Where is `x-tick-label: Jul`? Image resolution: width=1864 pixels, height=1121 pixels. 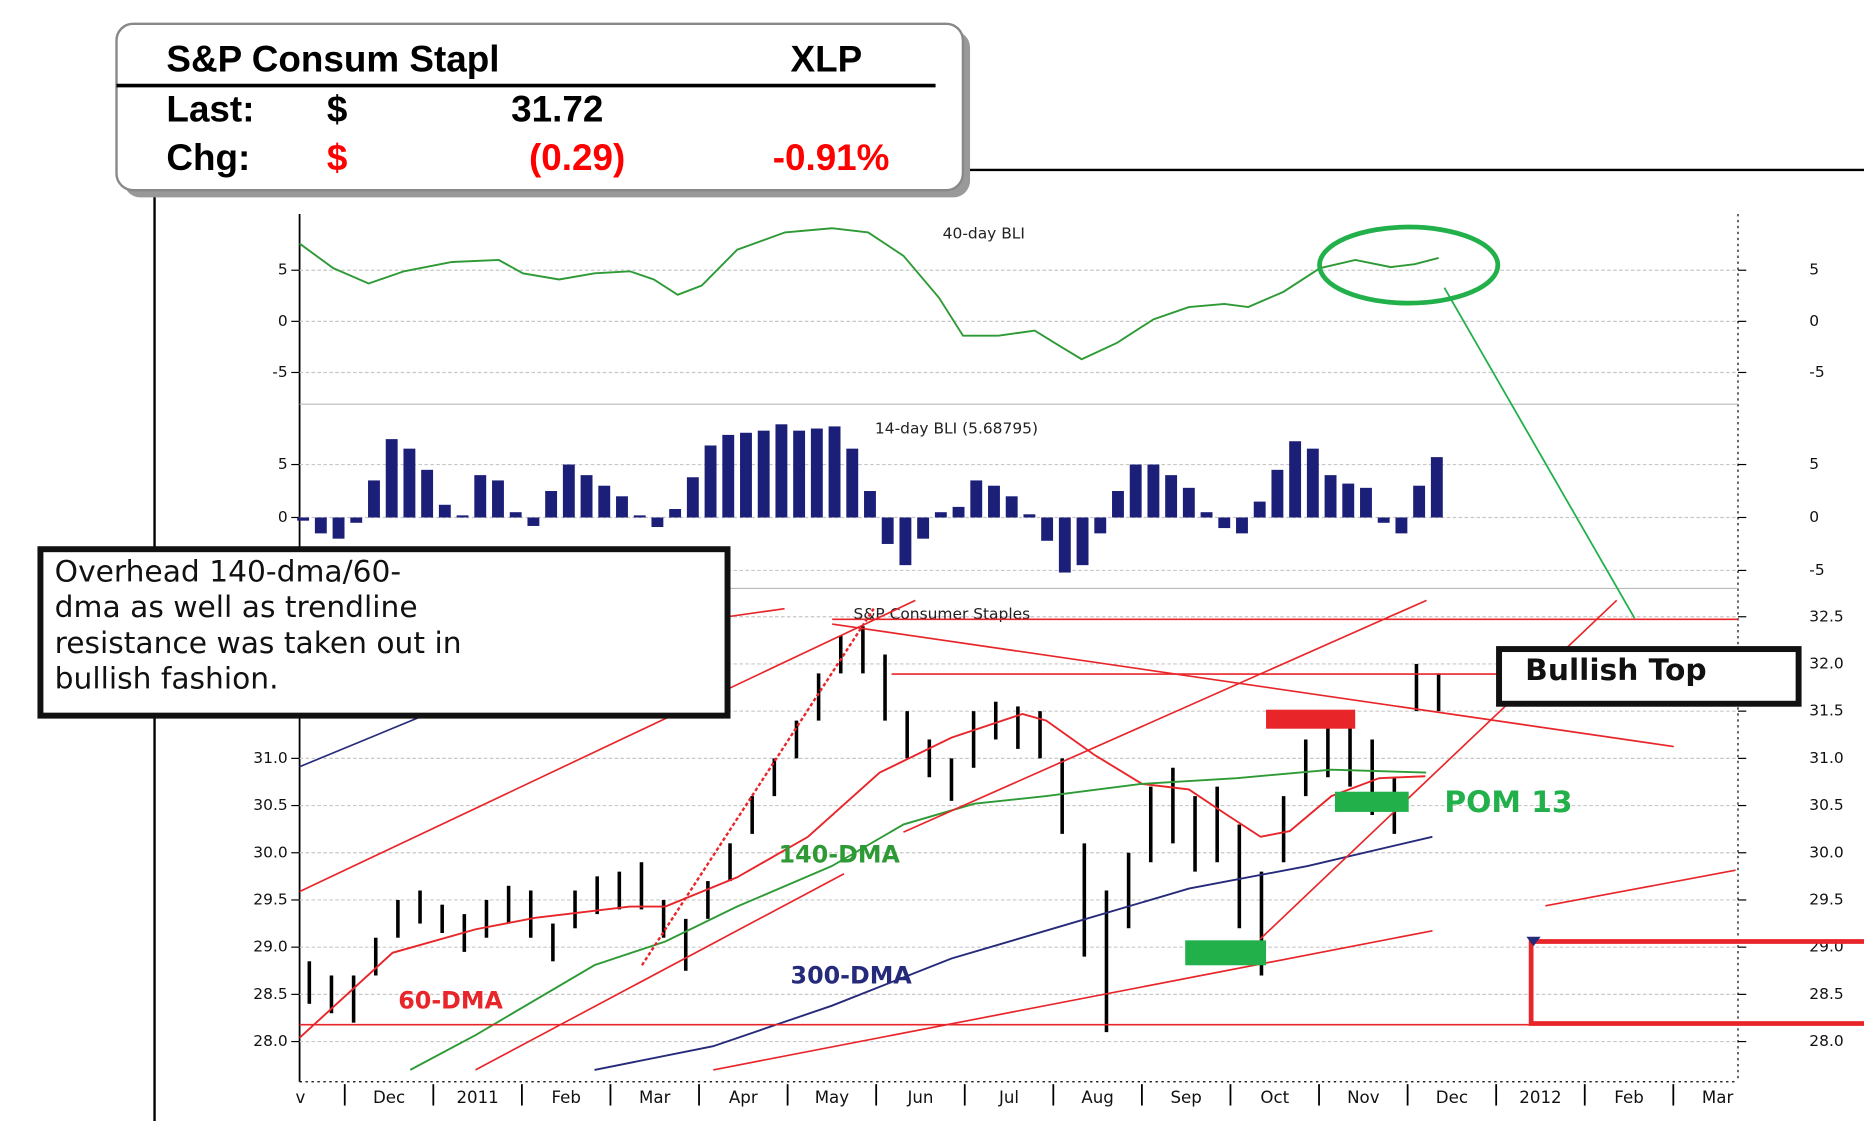 x-tick-label: Jul is located at coordinates (1008, 1097).